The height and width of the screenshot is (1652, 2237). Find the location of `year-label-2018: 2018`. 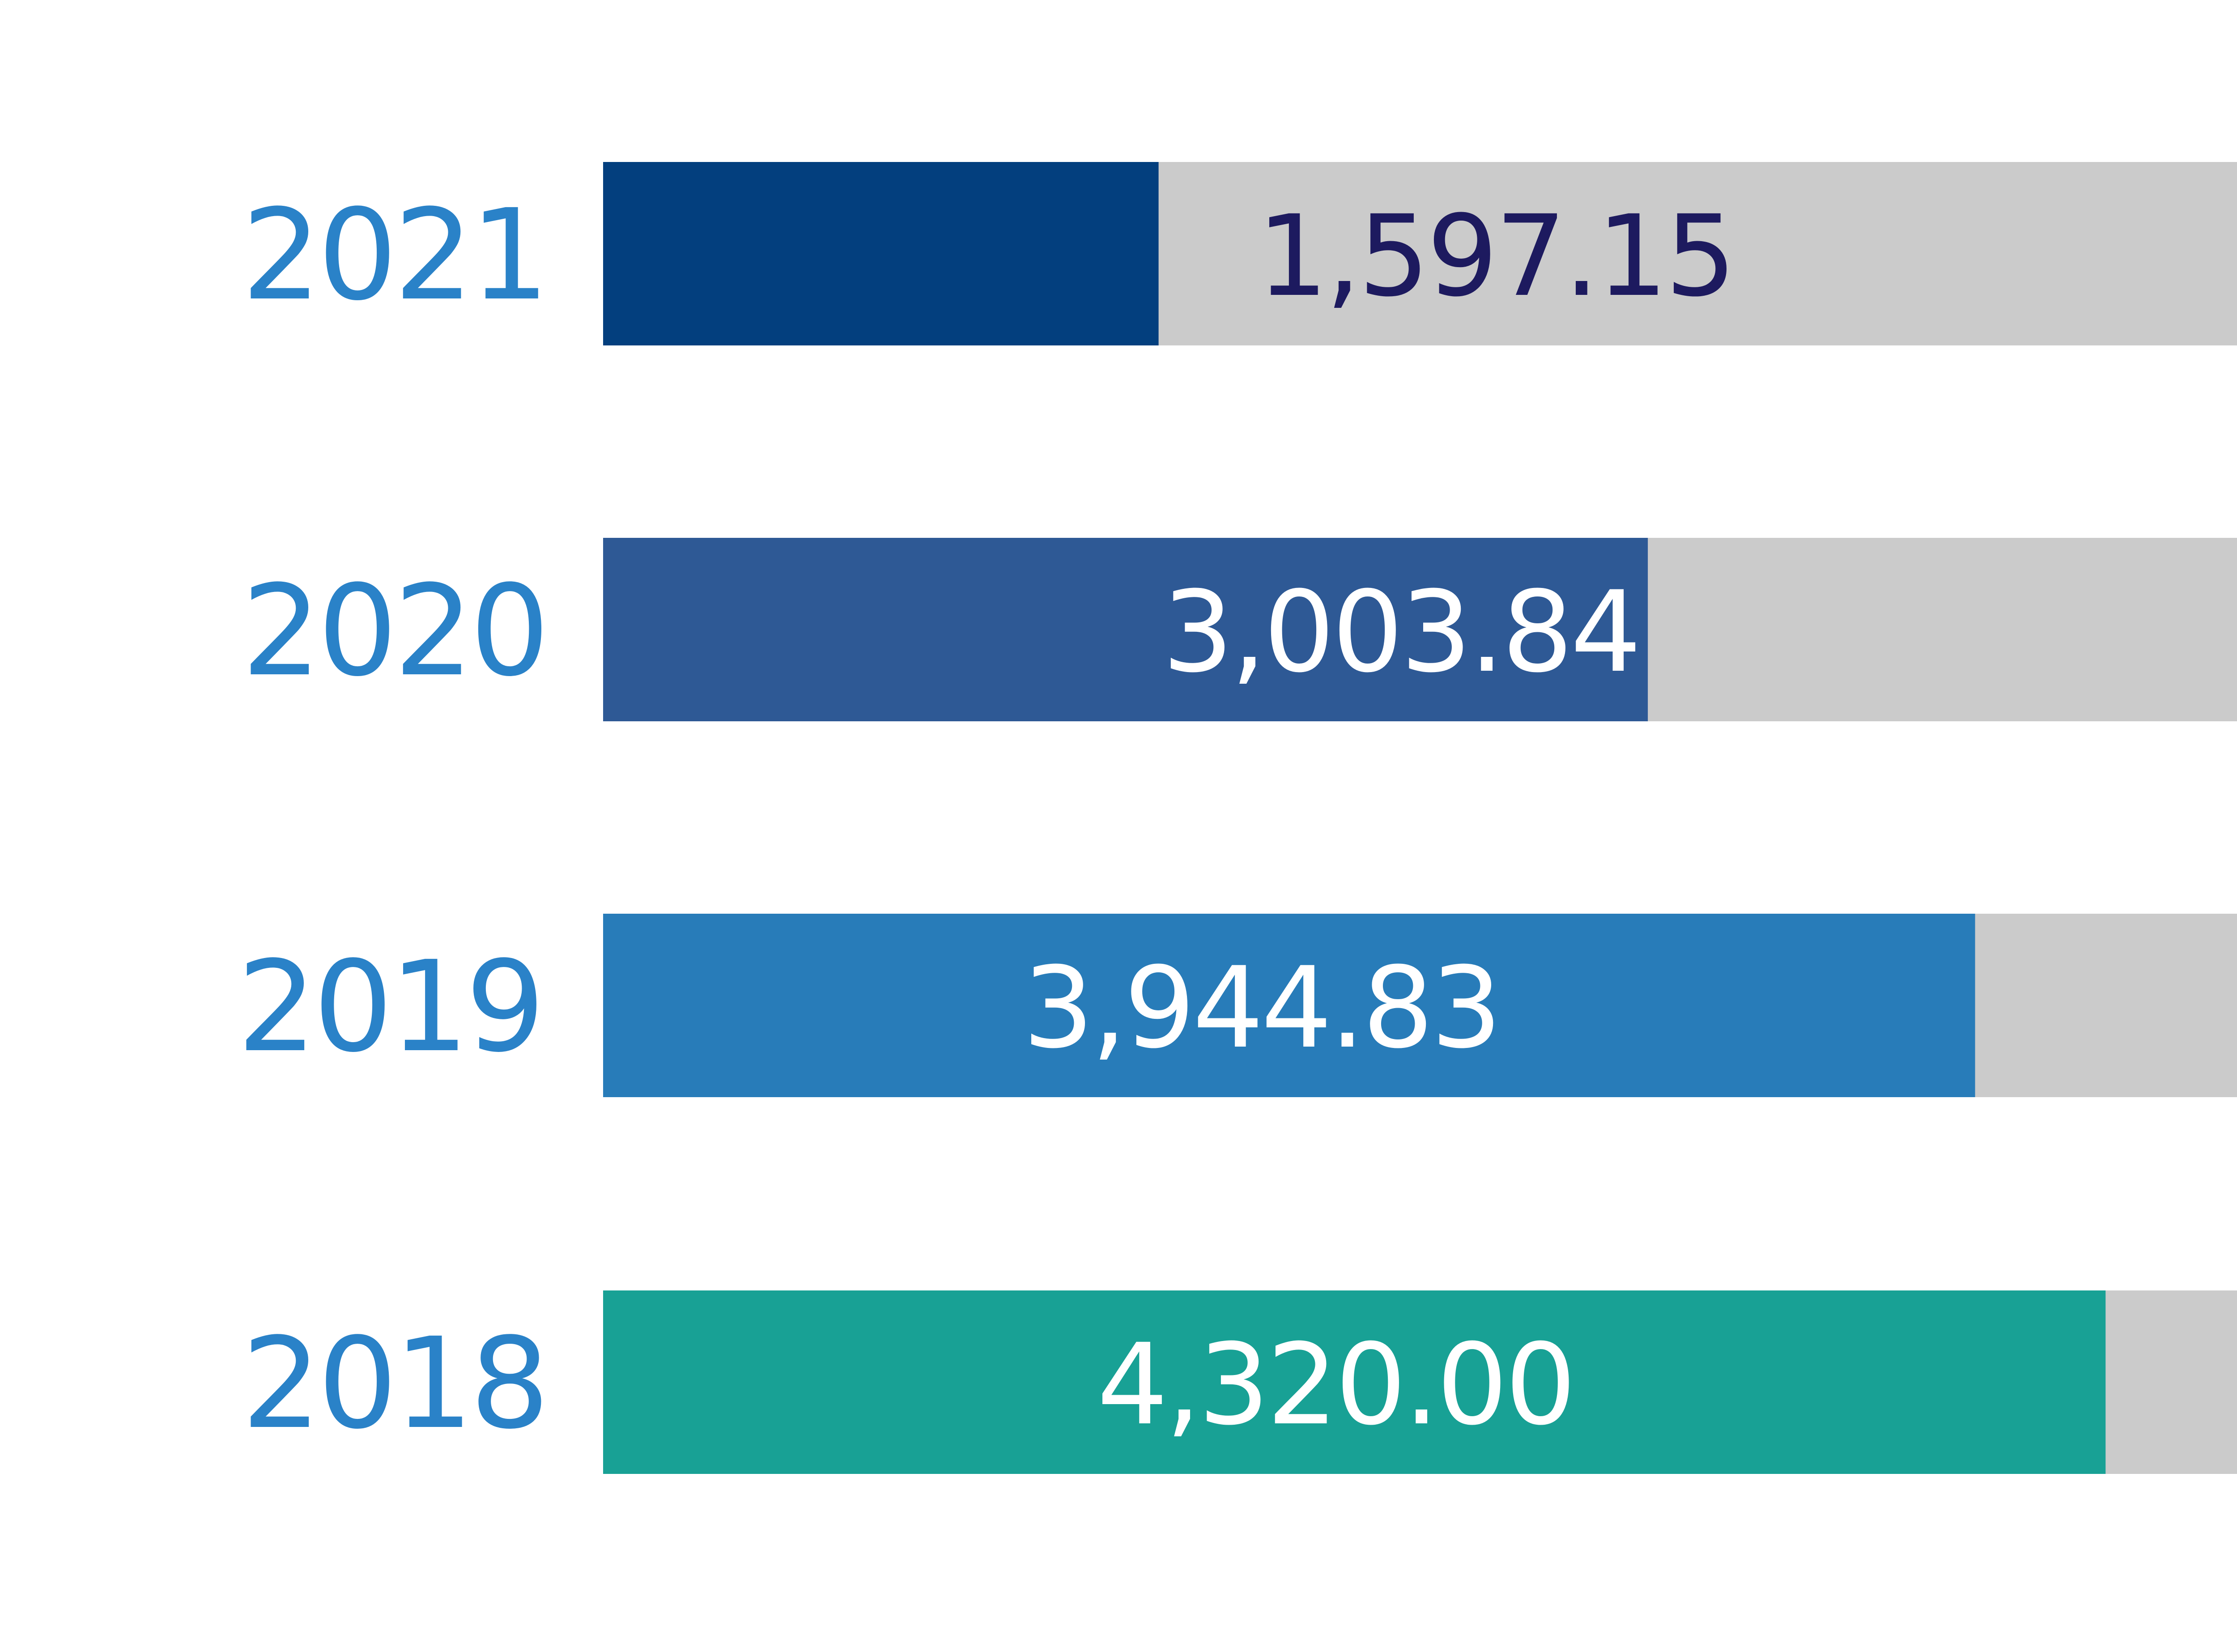

year-label-2018: 2018 is located at coordinates (394, 1384).